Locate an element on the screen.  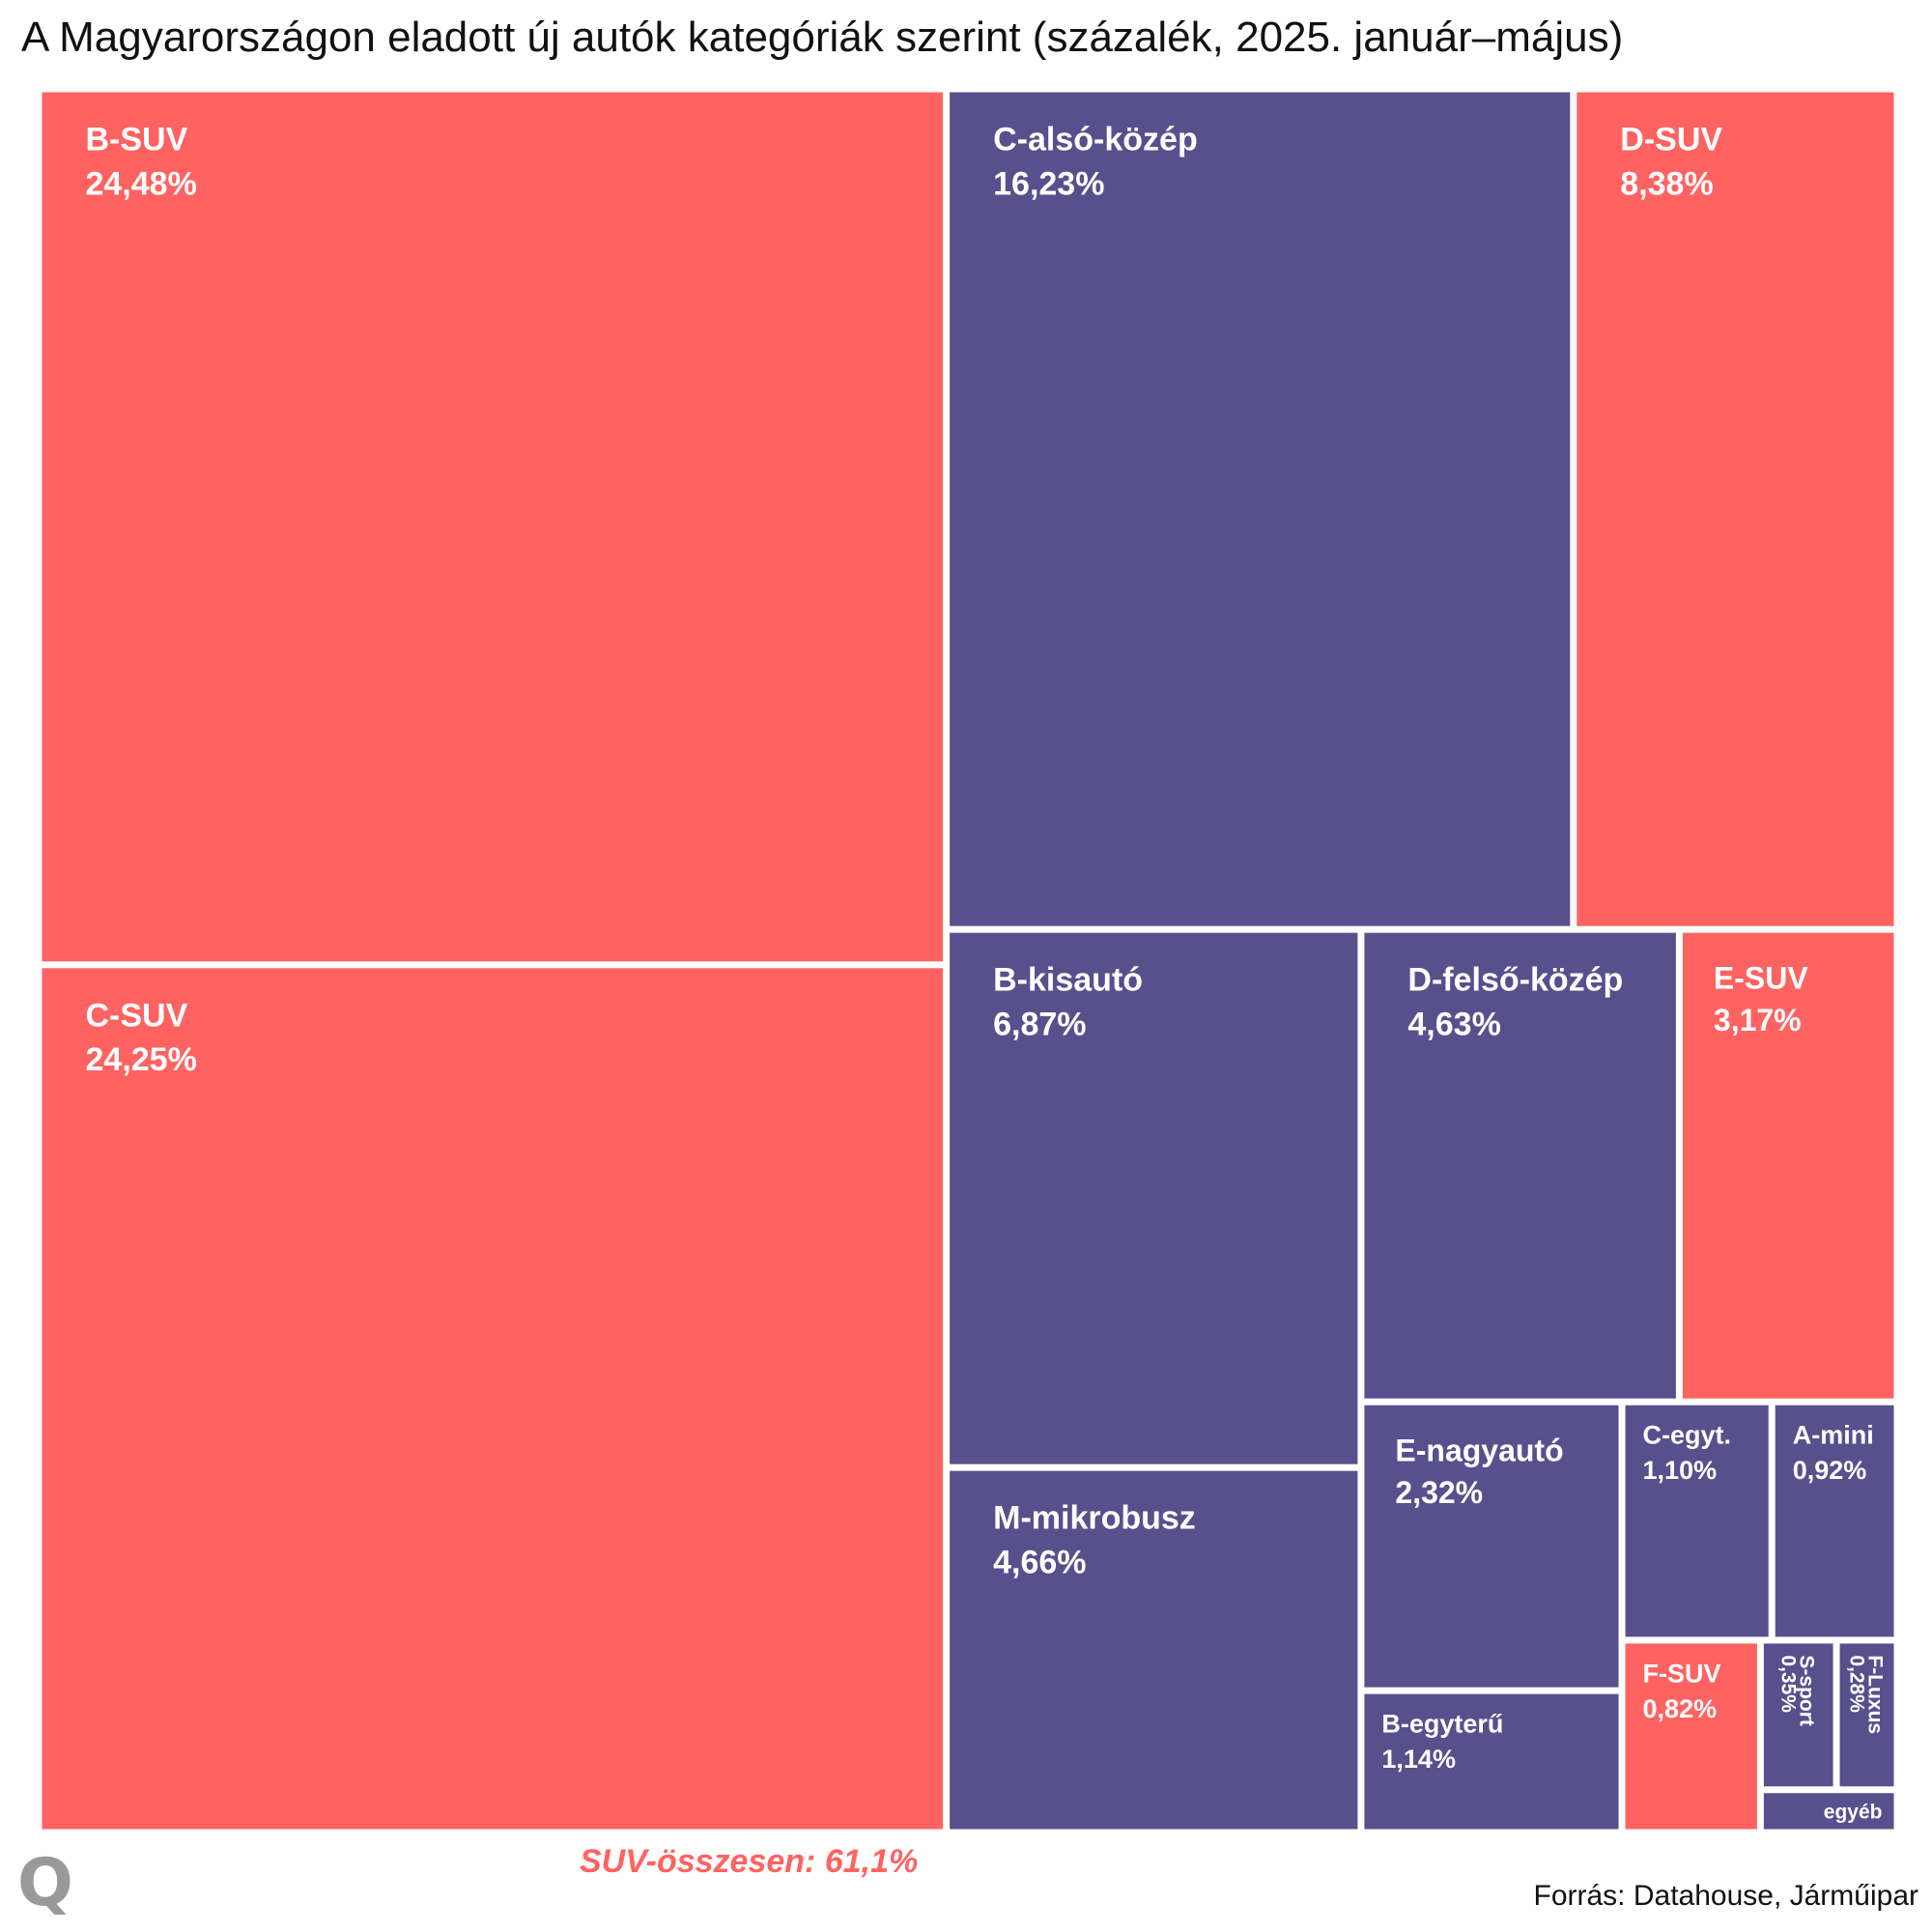
tile-rect-b-egyteru is located at coordinates (1491, 1761).